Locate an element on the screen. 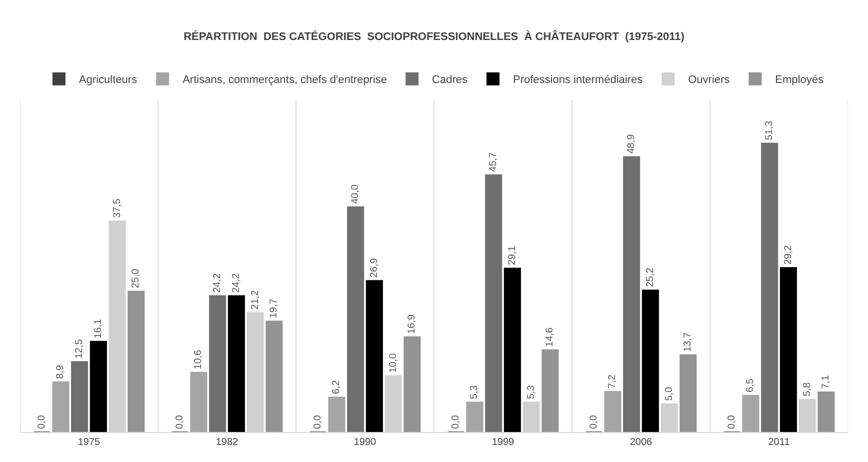 The height and width of the screenshot is (462, 868). x-tick-label: 2006 is located at coordinates (641, 442).